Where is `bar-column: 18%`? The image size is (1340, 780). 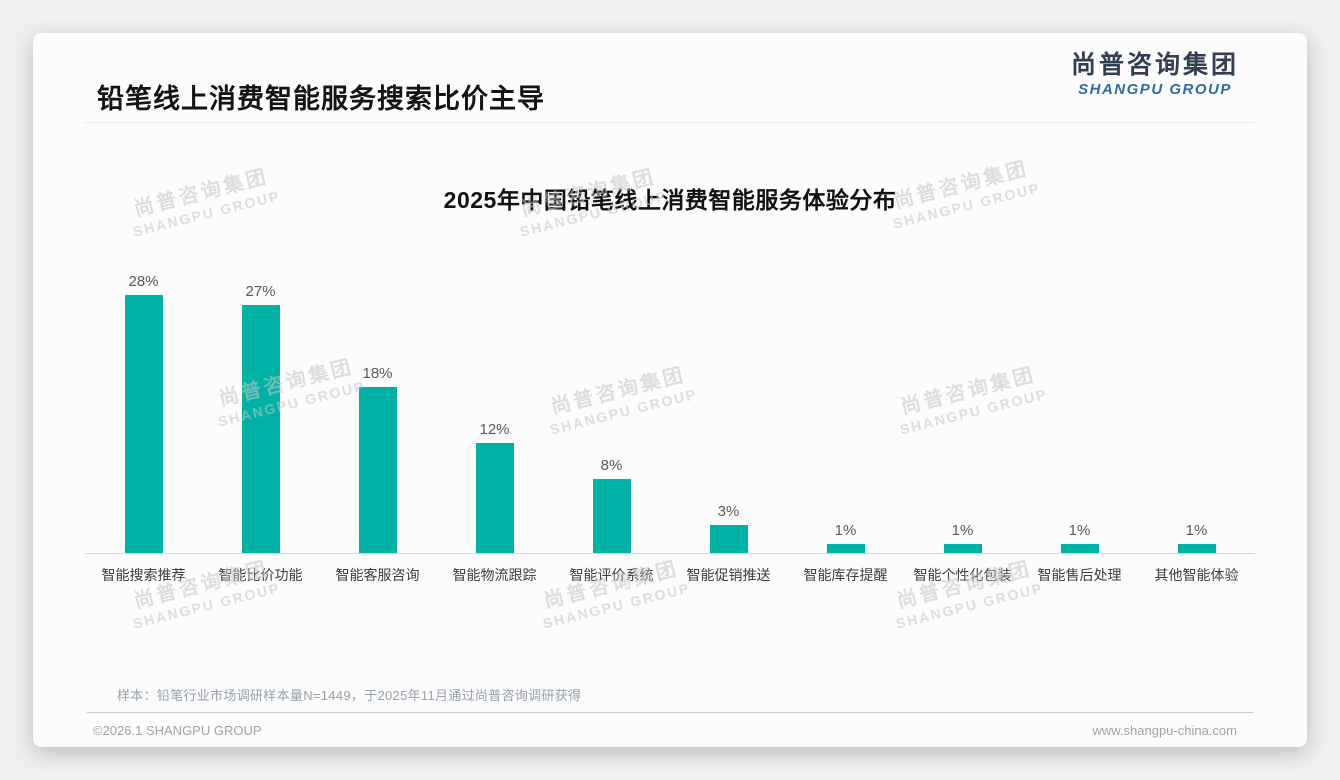
bar-column: 18% is located at coordinates (377, 396).